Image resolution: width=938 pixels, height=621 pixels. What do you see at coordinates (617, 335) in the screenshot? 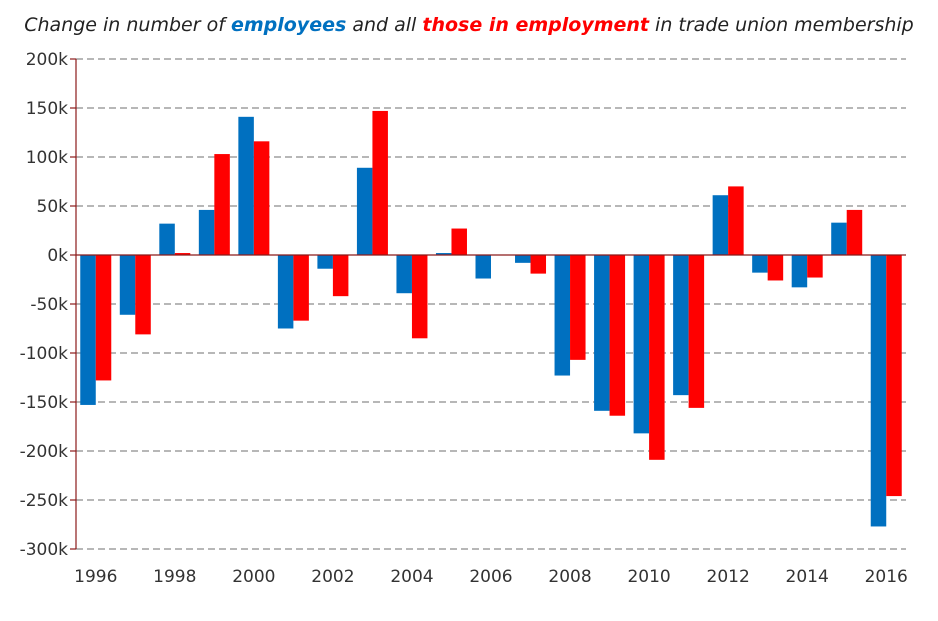
I see `bar-total-employment-2009` at bounding box center [617, 335].